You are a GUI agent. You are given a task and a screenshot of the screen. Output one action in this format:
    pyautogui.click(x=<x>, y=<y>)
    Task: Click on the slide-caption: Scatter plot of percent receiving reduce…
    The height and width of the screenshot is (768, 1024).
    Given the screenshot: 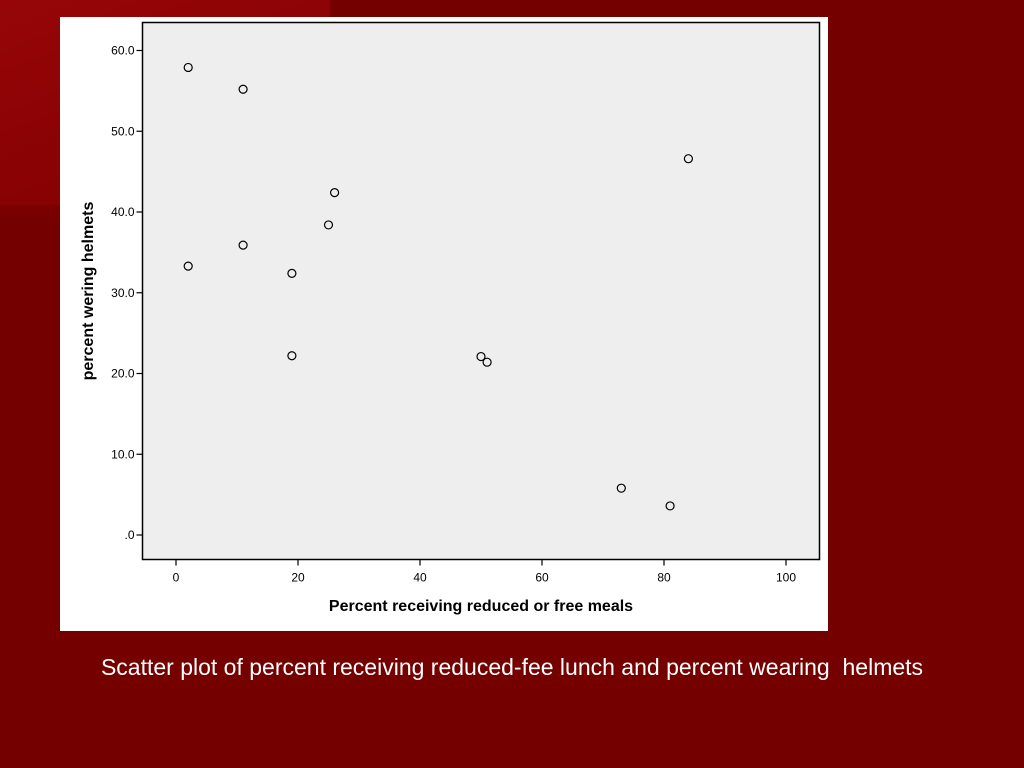 What is the action you would take?
    pyautogui.click(x=512, y=667)
    